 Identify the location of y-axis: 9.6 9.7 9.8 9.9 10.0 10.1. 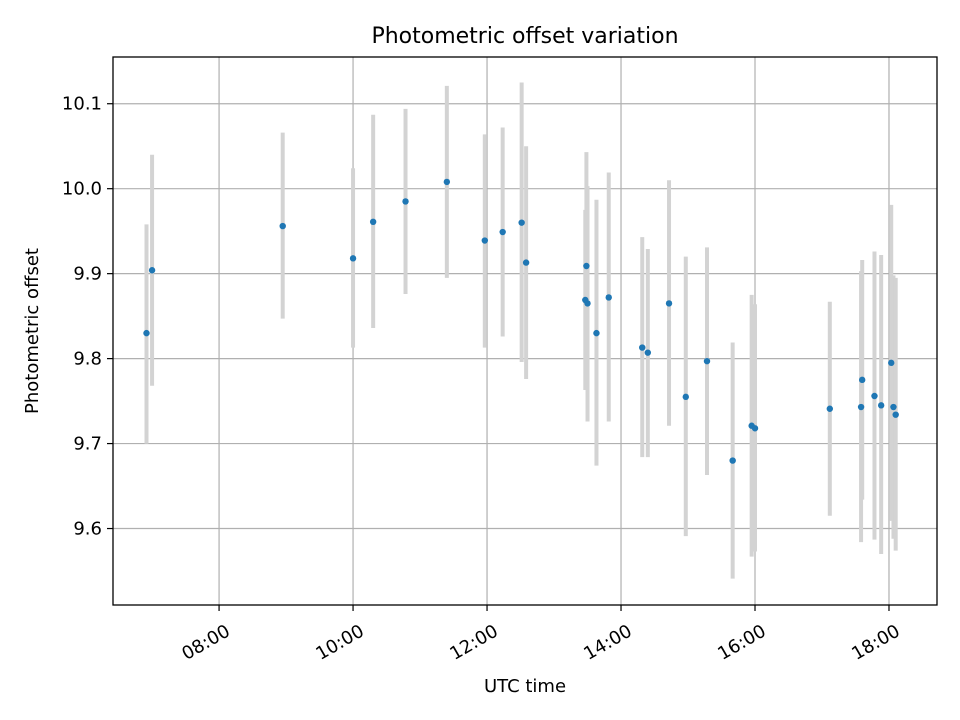
(87, 317).